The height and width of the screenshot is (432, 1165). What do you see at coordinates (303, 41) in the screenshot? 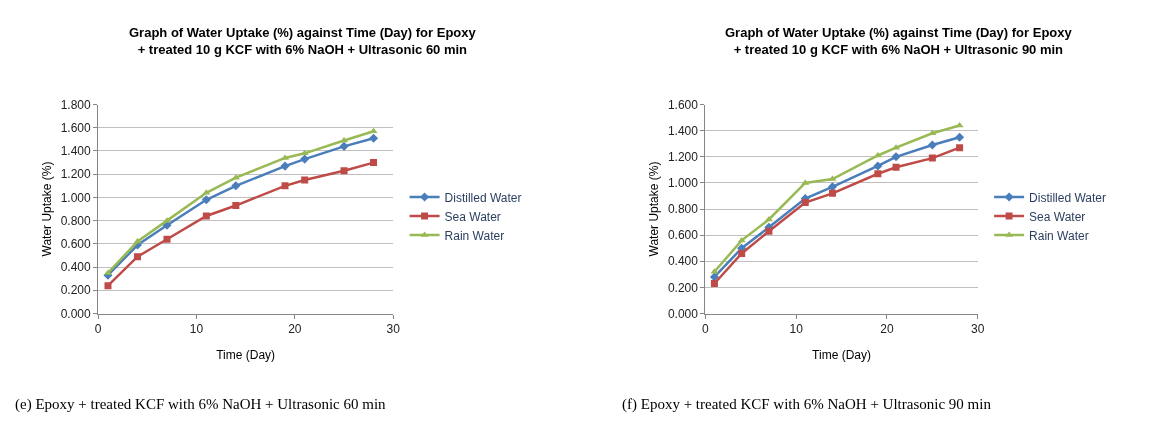
I see `chart-title: Graph of Water Uptake (%) against Time (Day) for Epoxy + treated 10 g KCF with 6% NaOH + Ultrasonic 60 min` at bounding box center [303, 41].